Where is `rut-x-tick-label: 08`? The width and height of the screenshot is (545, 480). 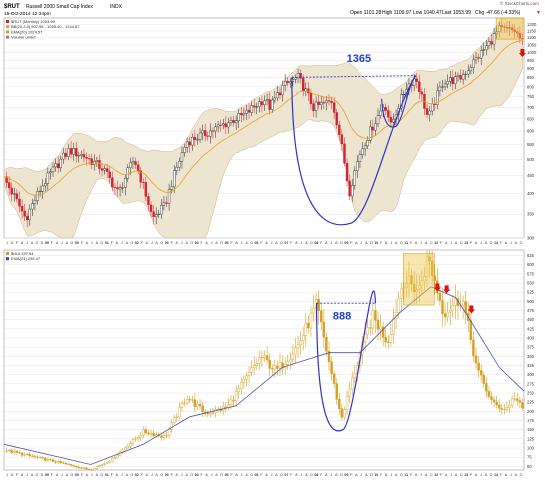
rut-x-tick-label: 08 is located at coordinates (316, 243).